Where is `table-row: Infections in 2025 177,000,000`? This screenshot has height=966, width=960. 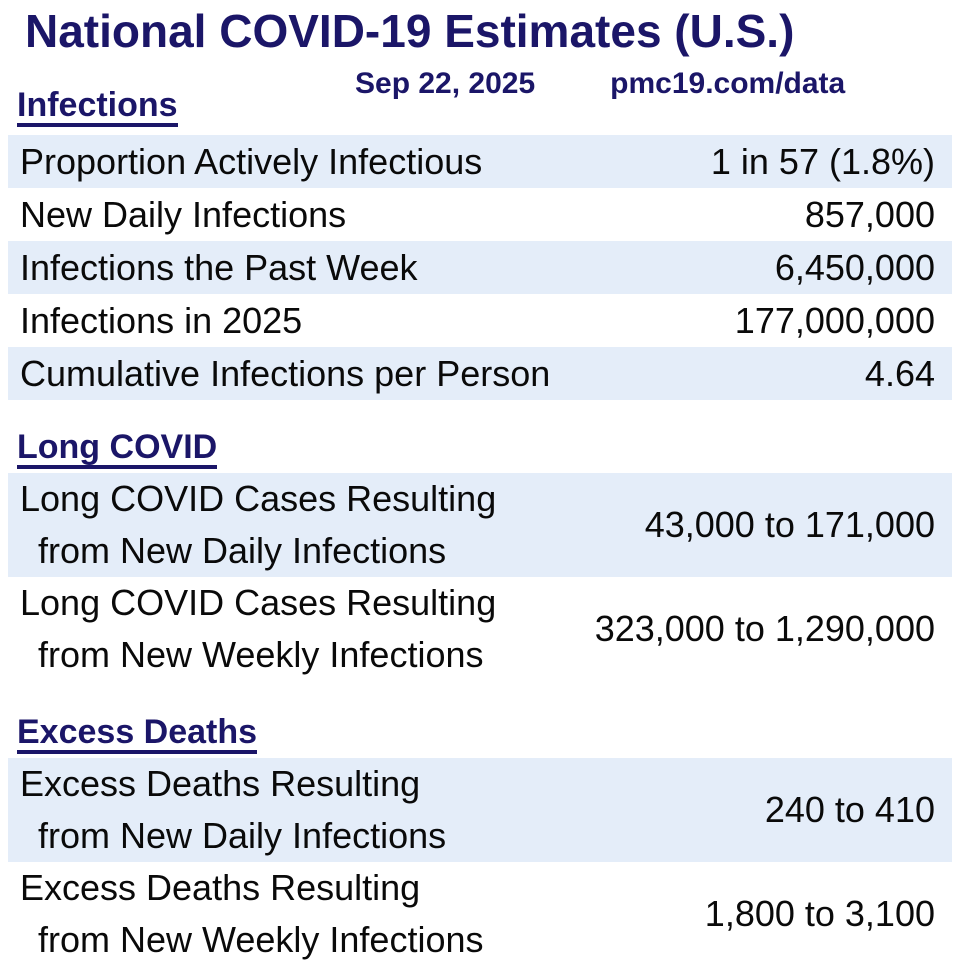 table-row: Infections in 2025 177,000,000 is located at coordinates (480, 320).